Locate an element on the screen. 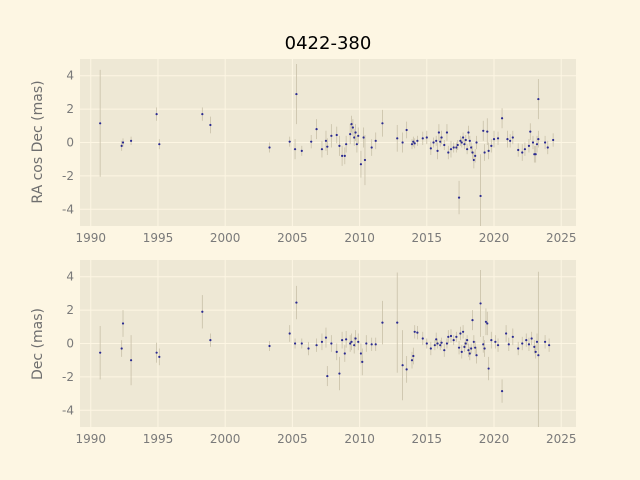  y-tick-label: -4 is located at coordinates (68, 410).